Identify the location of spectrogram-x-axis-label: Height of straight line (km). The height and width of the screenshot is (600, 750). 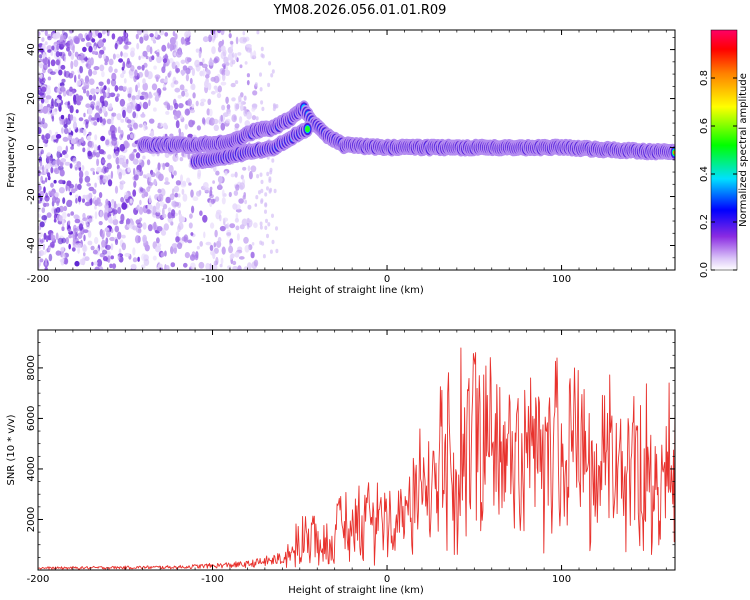
(356, 290).